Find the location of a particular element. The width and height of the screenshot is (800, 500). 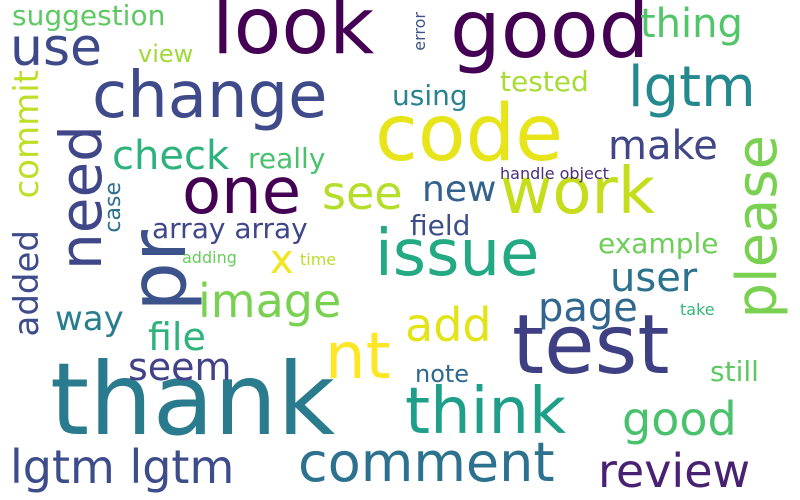

word-thank: thank is located at coordinates (193, 399).